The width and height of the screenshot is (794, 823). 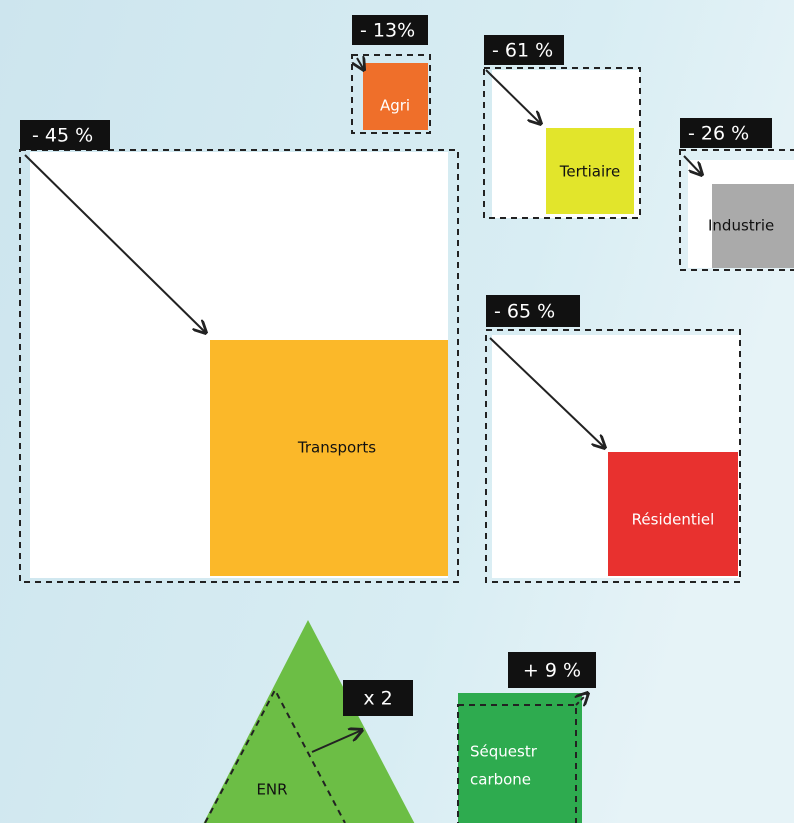 I want to click on industrie-group: - 26 % Industrie, so click(x=736, y=194).